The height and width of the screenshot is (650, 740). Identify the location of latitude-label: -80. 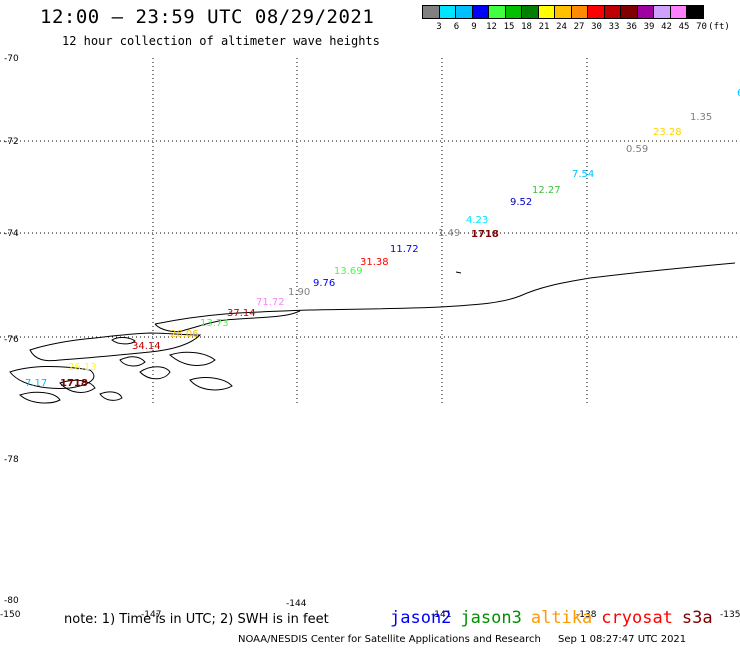
(11, 601).